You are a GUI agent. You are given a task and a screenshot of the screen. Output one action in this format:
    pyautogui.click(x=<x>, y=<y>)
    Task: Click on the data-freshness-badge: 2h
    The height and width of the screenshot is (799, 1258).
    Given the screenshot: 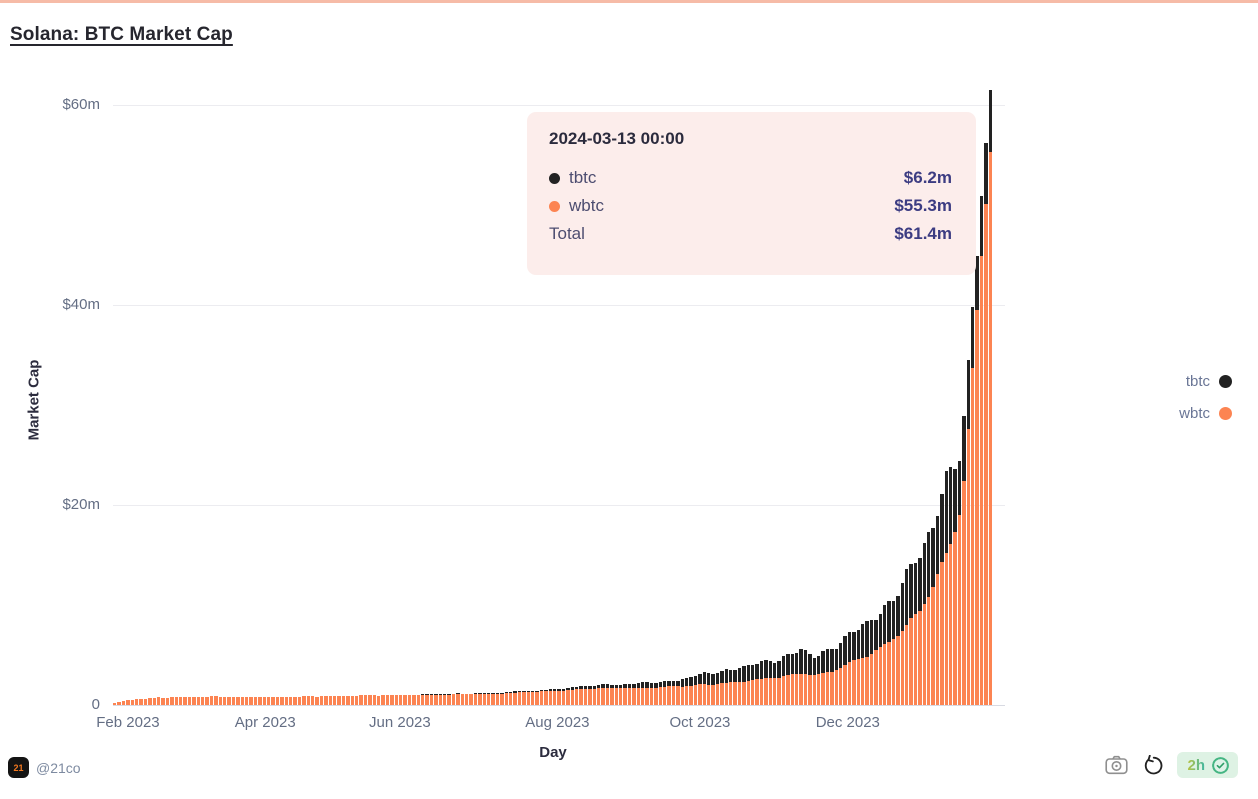 What is the action you would take?
    pyautogui.click(x=1207, y=765)
    